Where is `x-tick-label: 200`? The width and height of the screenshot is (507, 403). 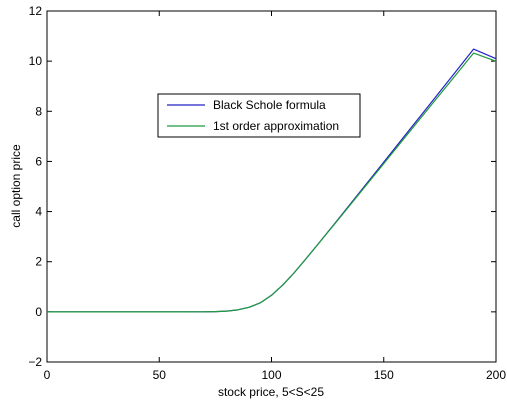
x-tick-label: 200 is located at coordinates (496, 375).